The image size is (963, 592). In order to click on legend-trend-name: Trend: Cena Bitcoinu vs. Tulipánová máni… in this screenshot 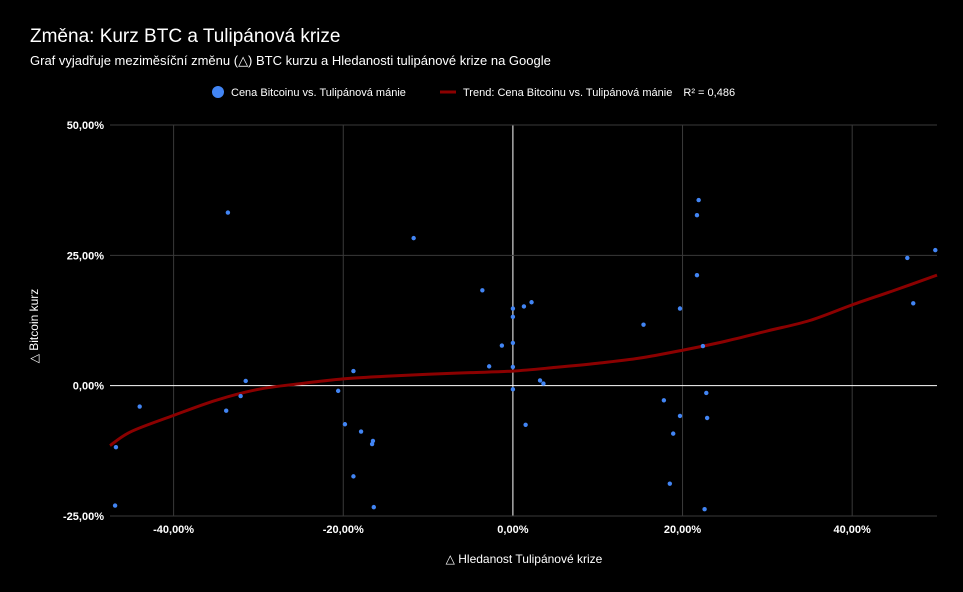, I will do `click(567, 93)`.